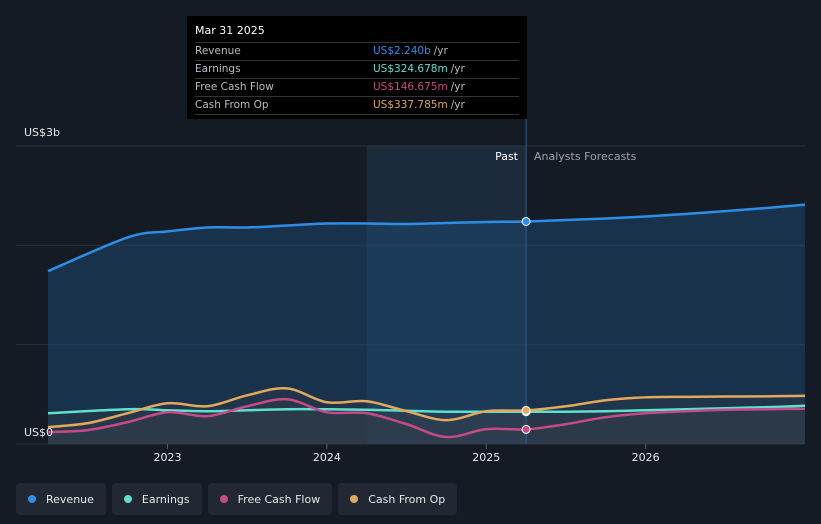  What do you see at coordinates (419, 69) in the screenshot?
I see `tooltip-row-value: US$324.678m/yr` at bounding box center [419, 69].